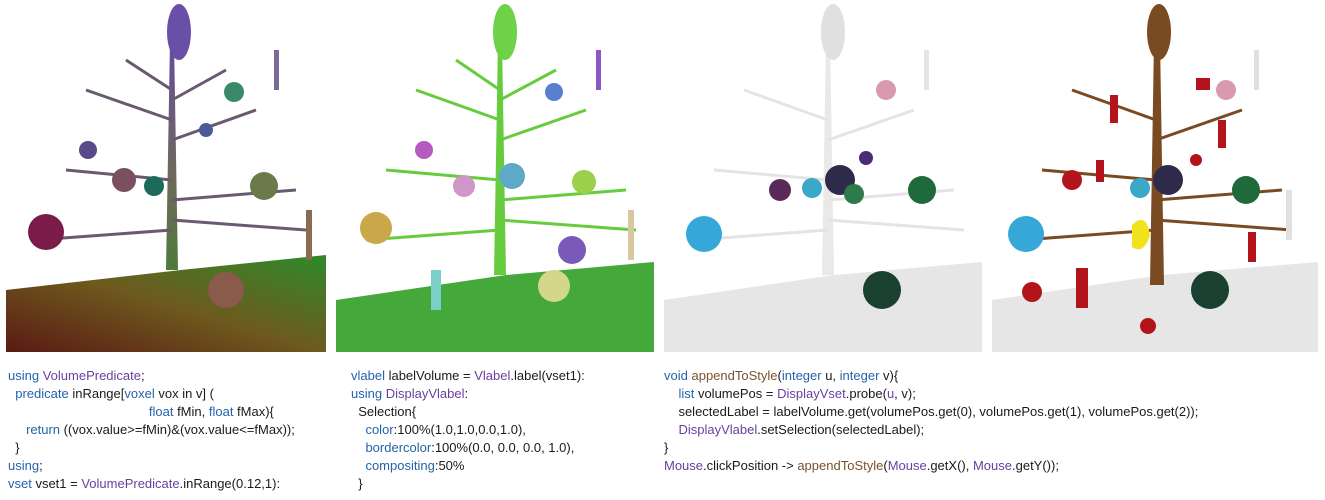 Image resolution: width=1325 pixels, height=500 pixels. I want to click on code-token: (, so click(885, 465).